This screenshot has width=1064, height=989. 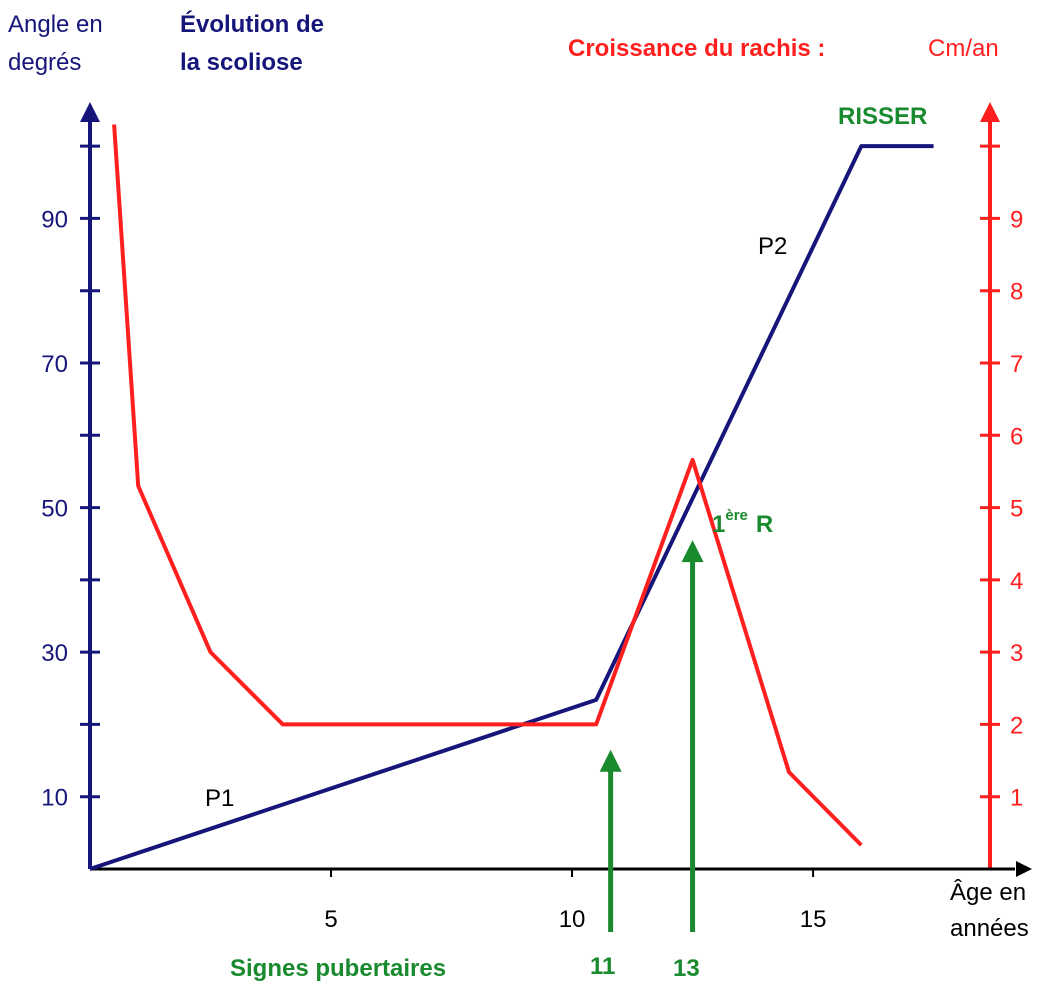 I want to click on first-risser-part: R, so click(x=764, y=524).